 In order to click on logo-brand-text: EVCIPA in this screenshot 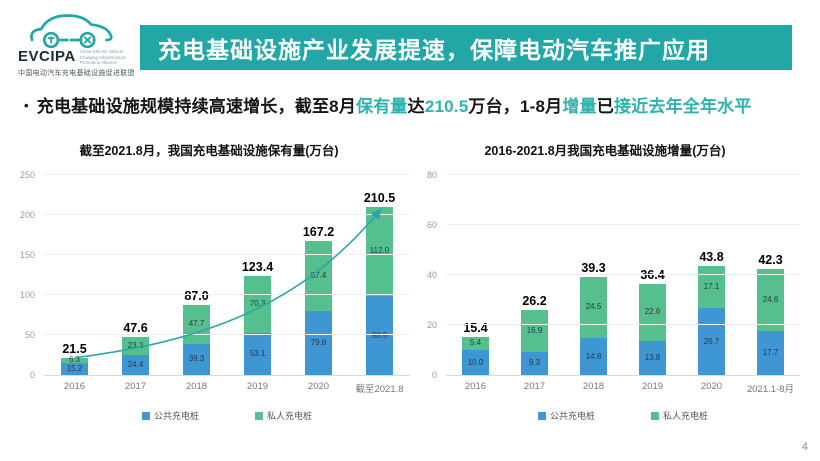, I will do `click(47, 56)`.